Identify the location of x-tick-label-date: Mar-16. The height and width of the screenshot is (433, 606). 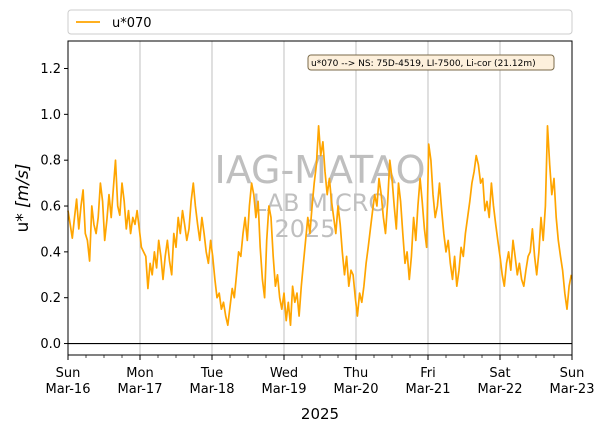
(68, 389).